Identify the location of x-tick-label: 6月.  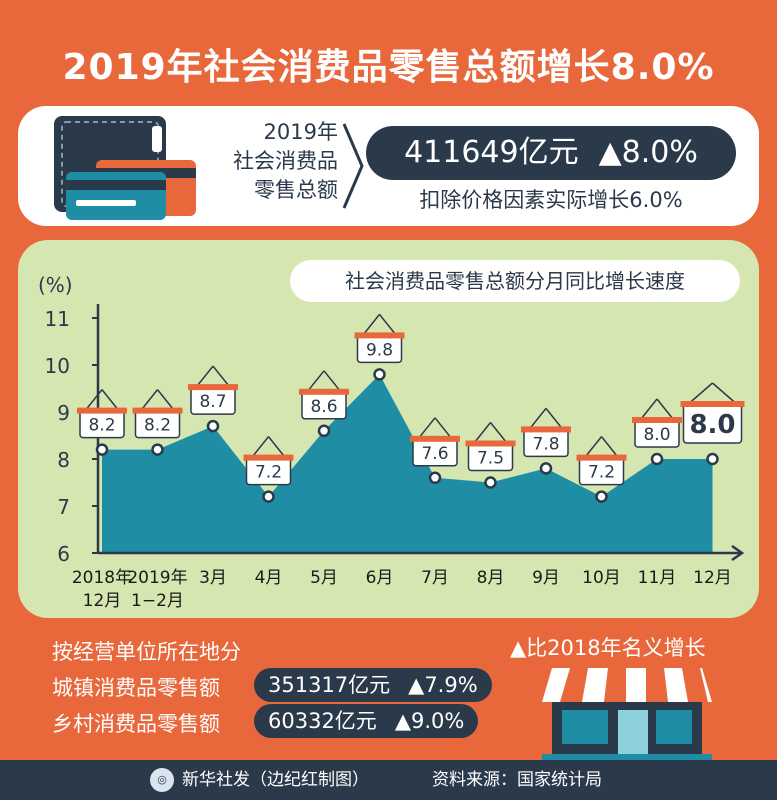
(380, 578).